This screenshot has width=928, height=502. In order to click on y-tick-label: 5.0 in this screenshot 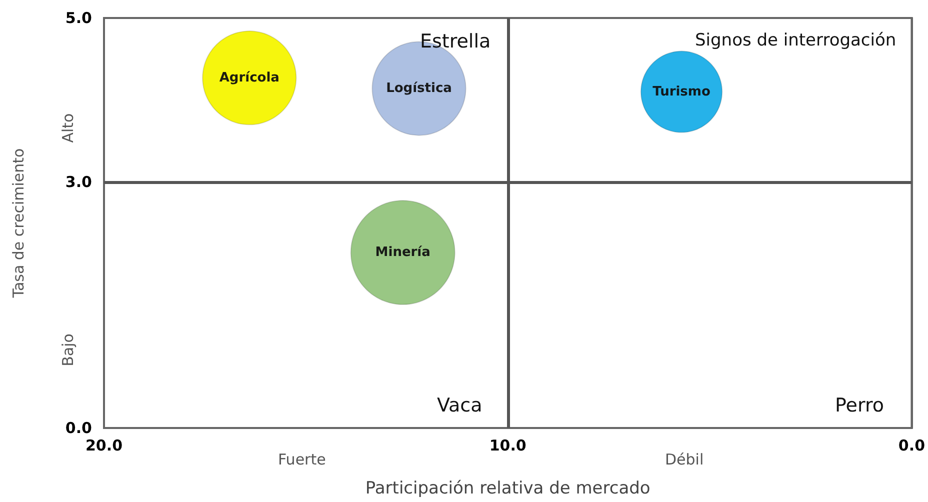, I will do `click(78, 18)`.